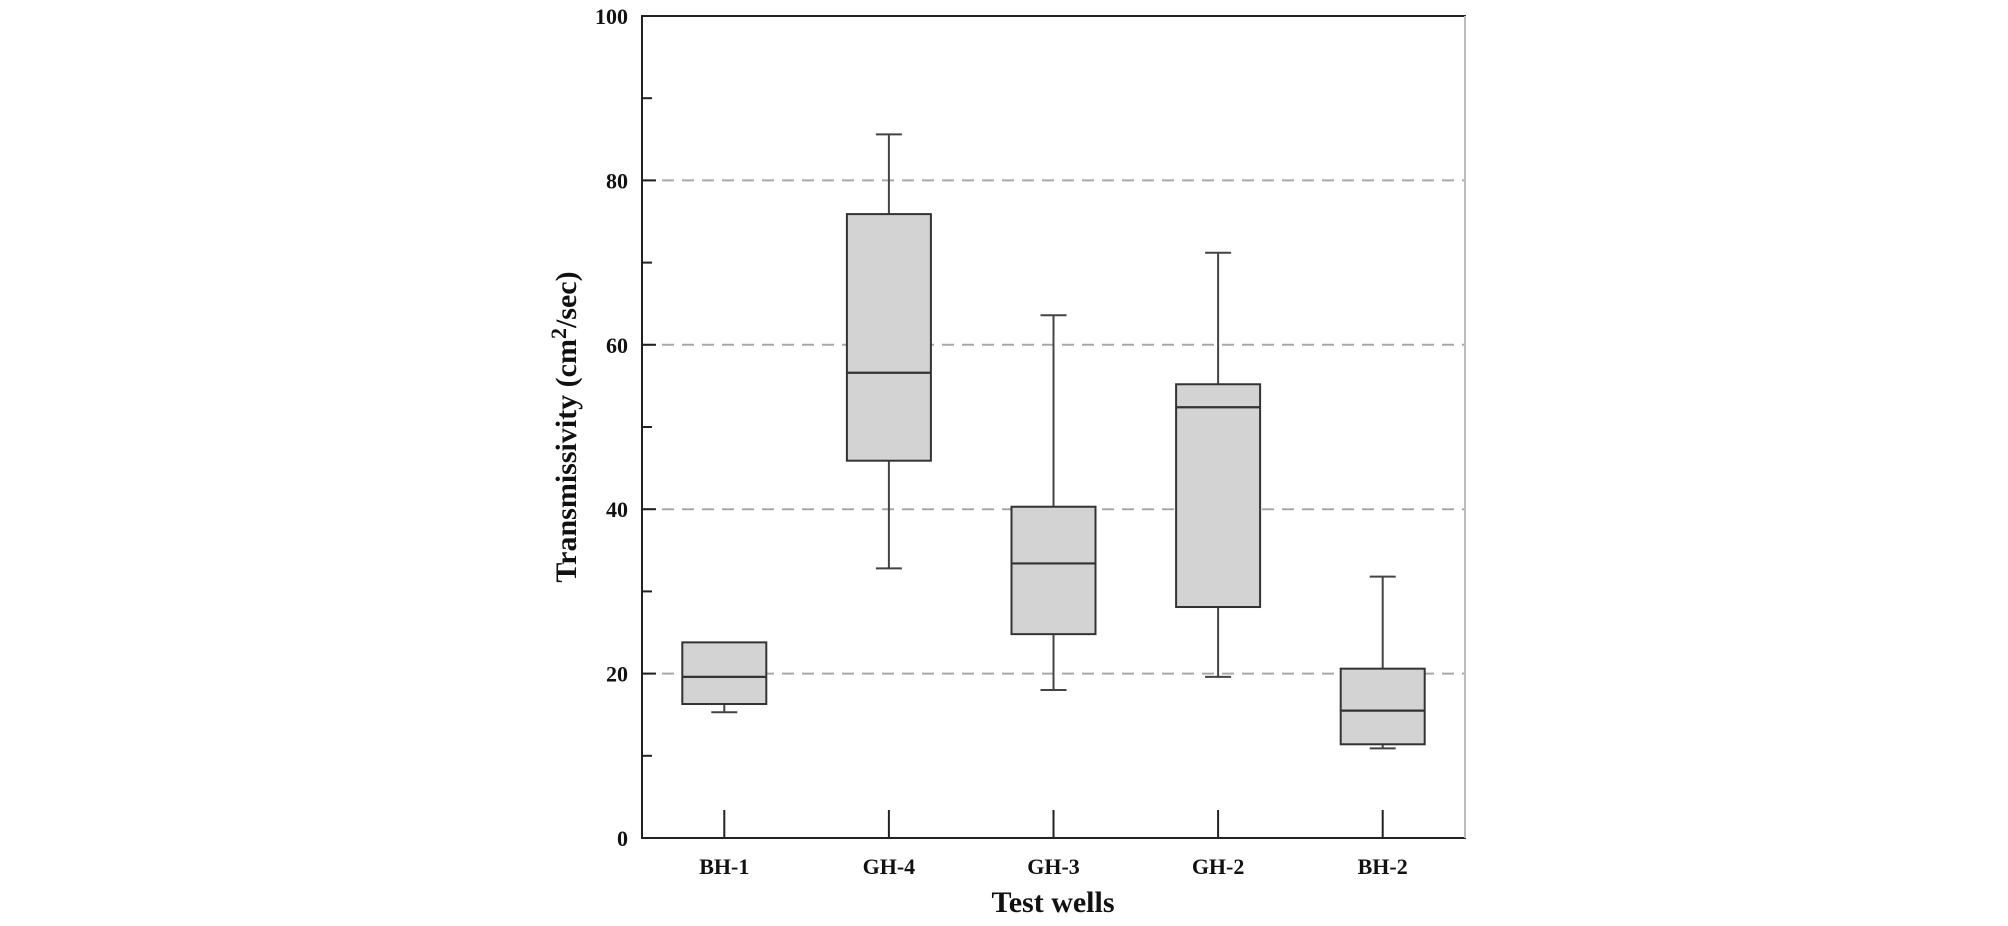 Image resolution: width=2008 pixels, height=926 pixels. Describe the element at coordinates (558, 333) in the screenshot. I see `y-axis-title-superscript: 2` at that location.